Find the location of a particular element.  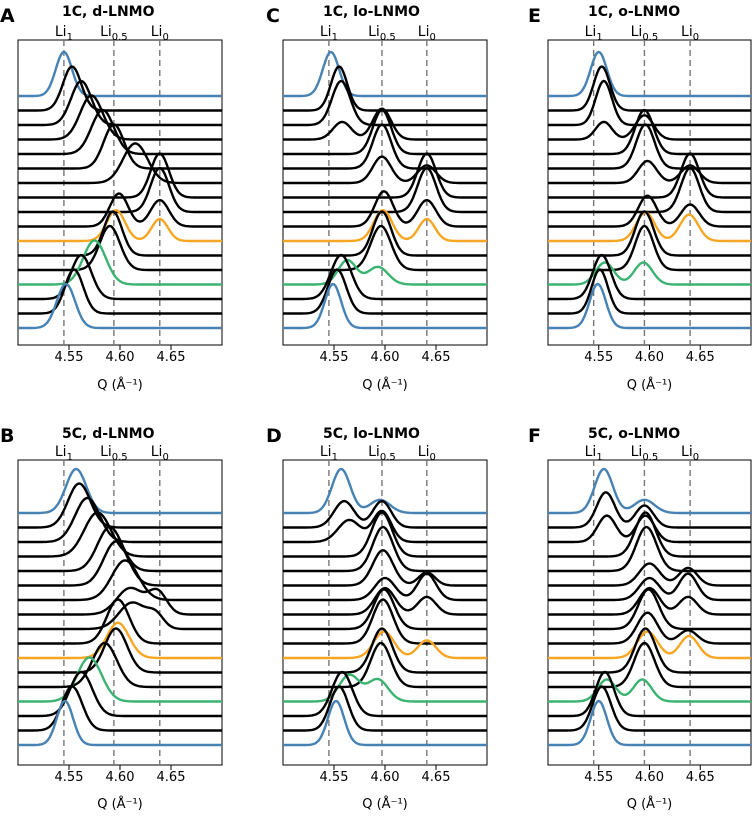

panel-title: 5C, o-LNMO is located at coordinates (634, 434).